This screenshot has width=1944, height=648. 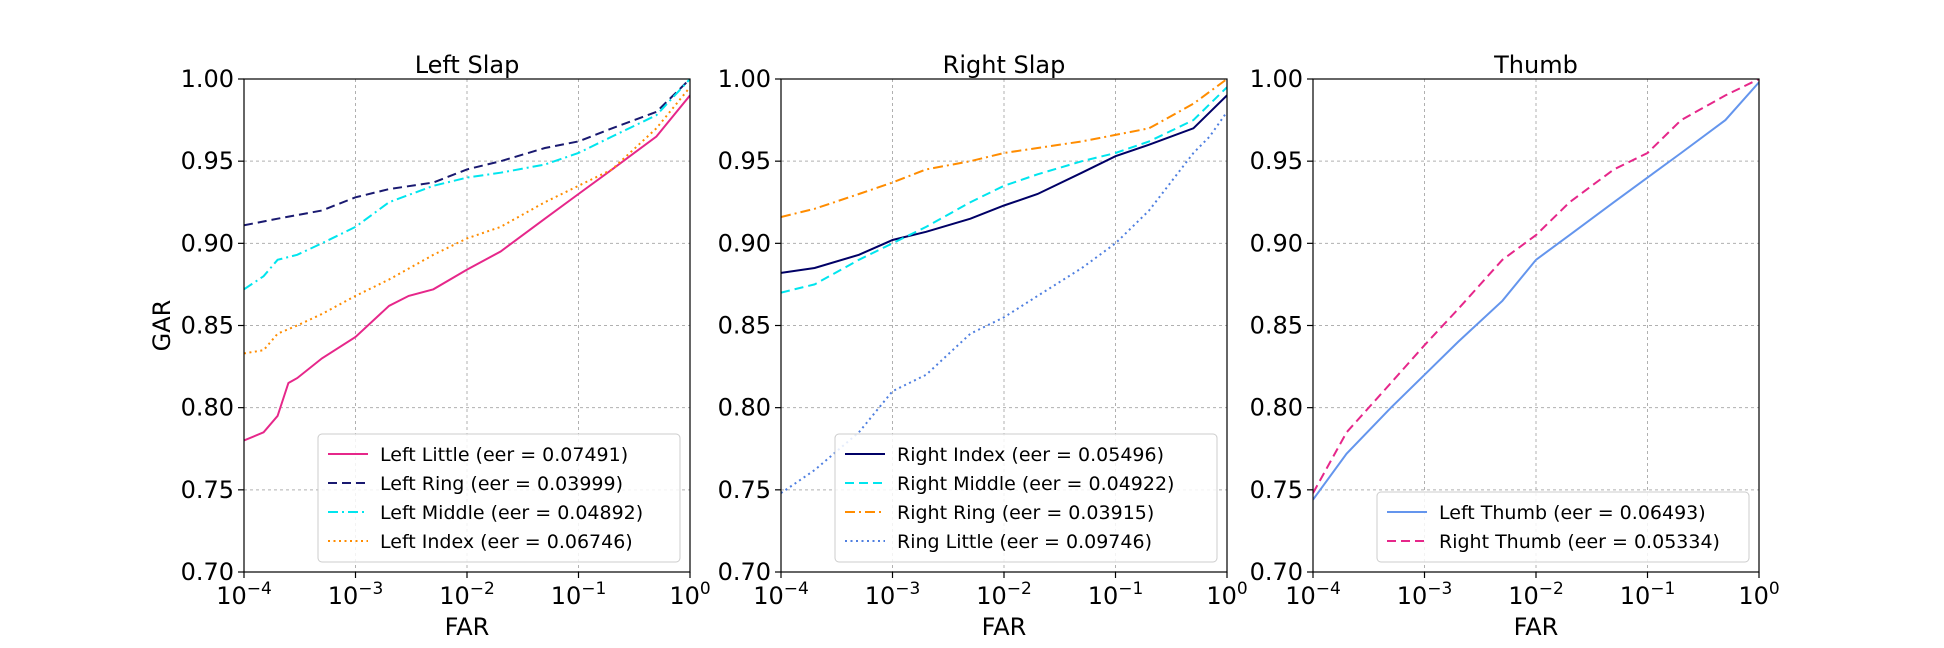 What do you see at coordinates (1572, 513) in the screenshot?
I see `legend-label: Left Thumb (eer = 0.06493)` at bounding box center [1572, 513].